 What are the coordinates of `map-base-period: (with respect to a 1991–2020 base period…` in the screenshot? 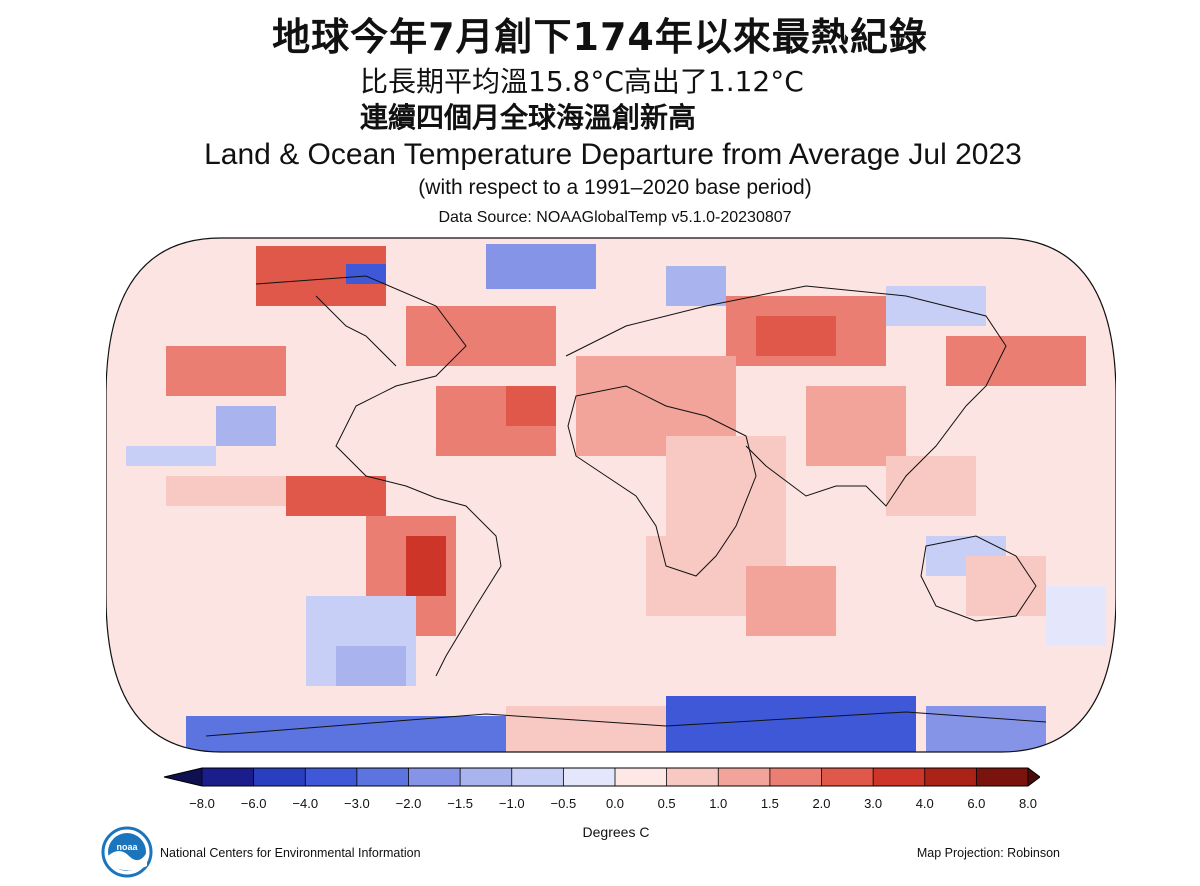 It's located at (615, 187).